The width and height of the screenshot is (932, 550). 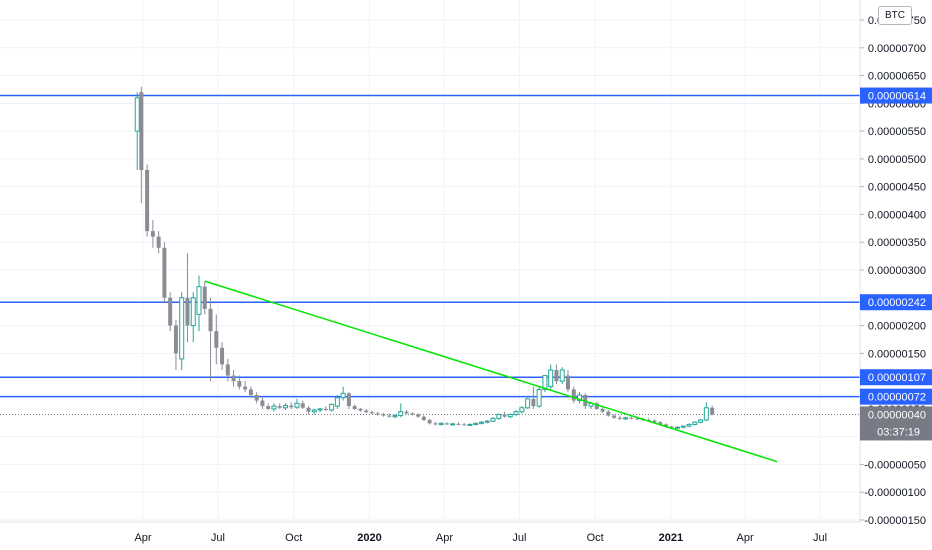 What do you see at coordinates (898, 432) in the screenshot?
I see `countdown-label: 03:37:19` at bounding box center [898, 432].